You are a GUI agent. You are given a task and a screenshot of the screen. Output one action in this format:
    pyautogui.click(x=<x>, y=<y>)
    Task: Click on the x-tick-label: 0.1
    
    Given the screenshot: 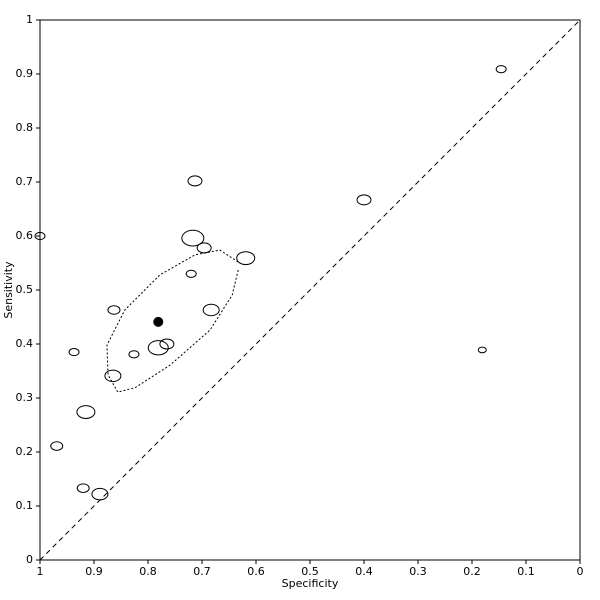 What is the action you would take?
    pyautogui.click(x=526, y=571)
    